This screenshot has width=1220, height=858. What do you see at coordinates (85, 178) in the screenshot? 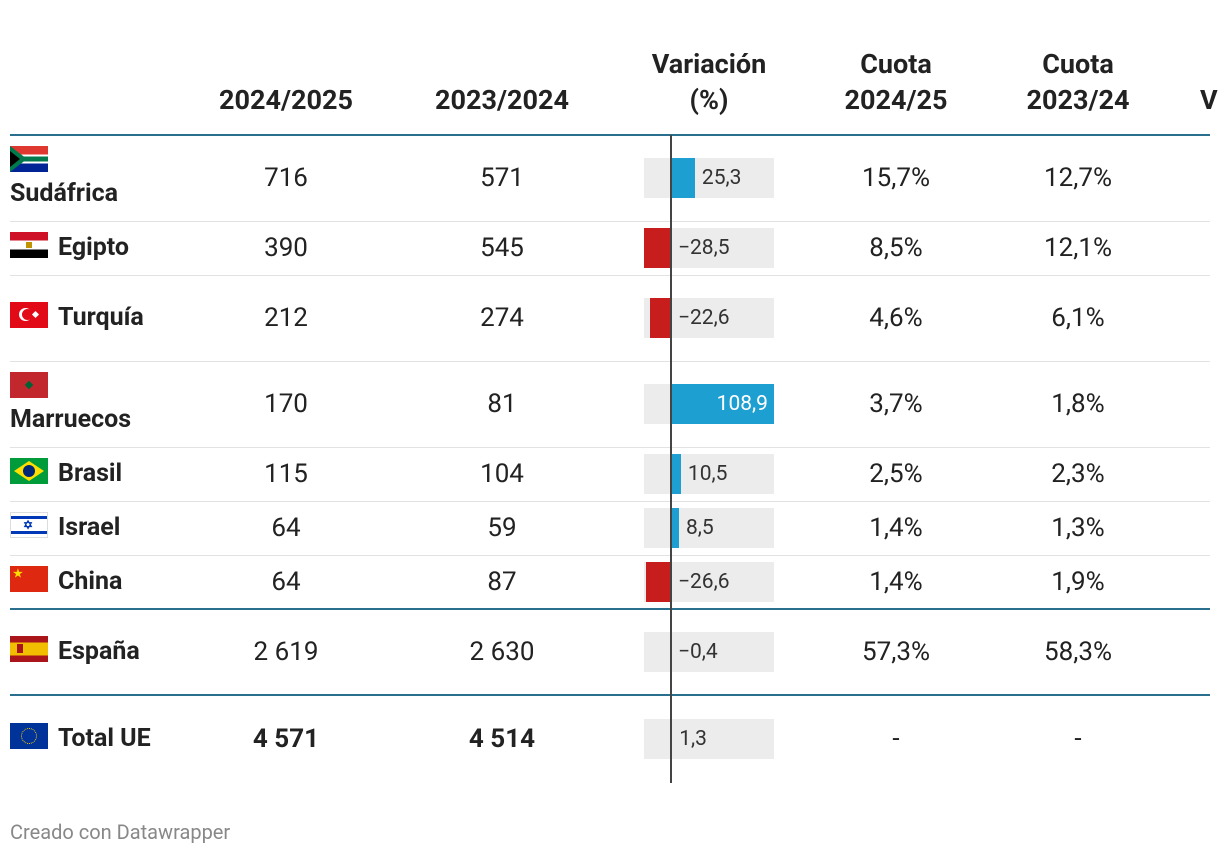
I see `country-cell: Sudáfrica` at bounding box center [85, 178].